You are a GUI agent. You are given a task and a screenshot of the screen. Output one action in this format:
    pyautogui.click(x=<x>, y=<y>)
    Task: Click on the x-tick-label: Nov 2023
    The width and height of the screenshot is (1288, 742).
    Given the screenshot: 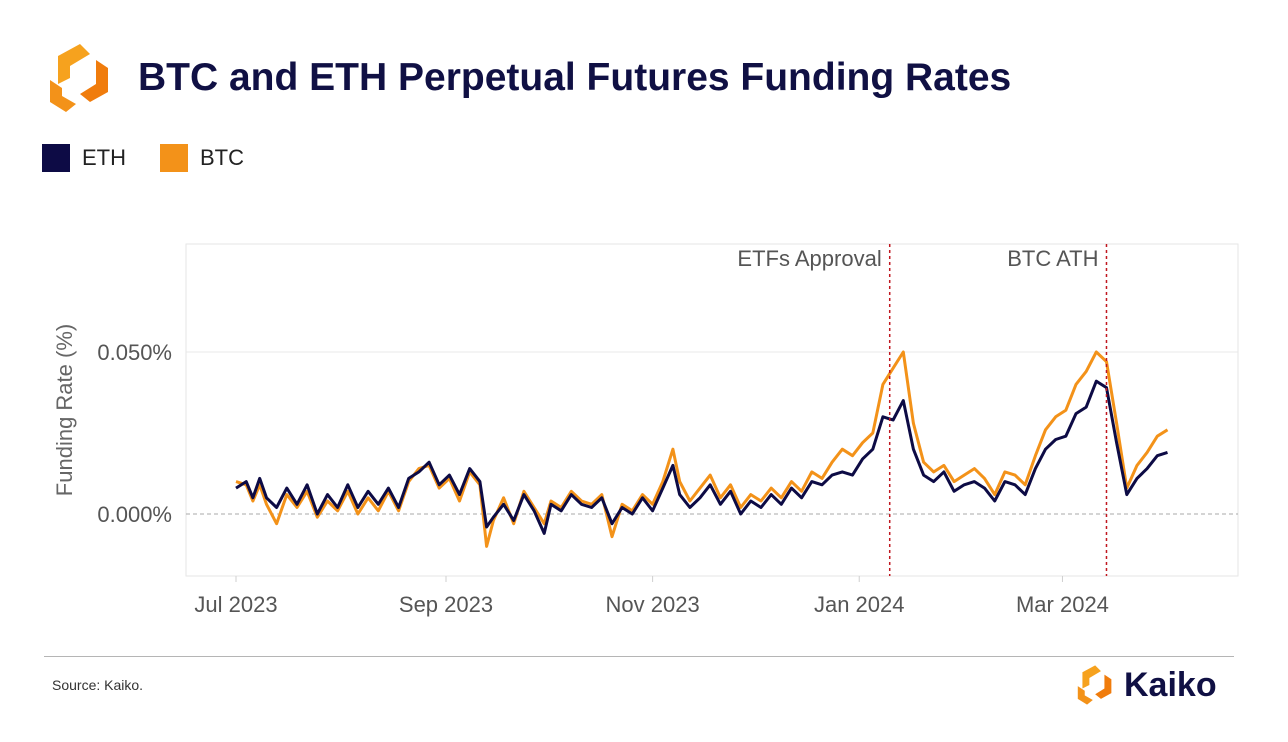 What is the action you would take?
    pyautogui.click(x=653, y=604)
    